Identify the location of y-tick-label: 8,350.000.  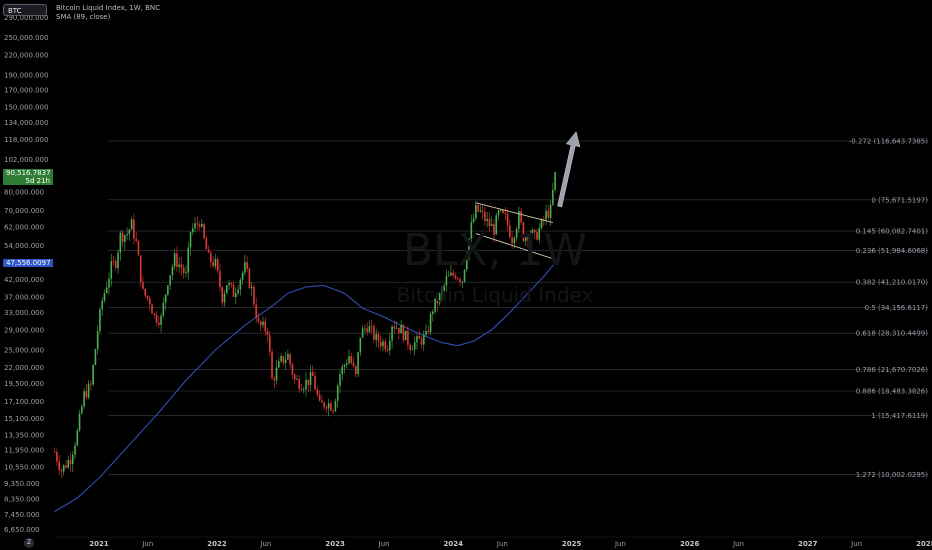
(22, 499).